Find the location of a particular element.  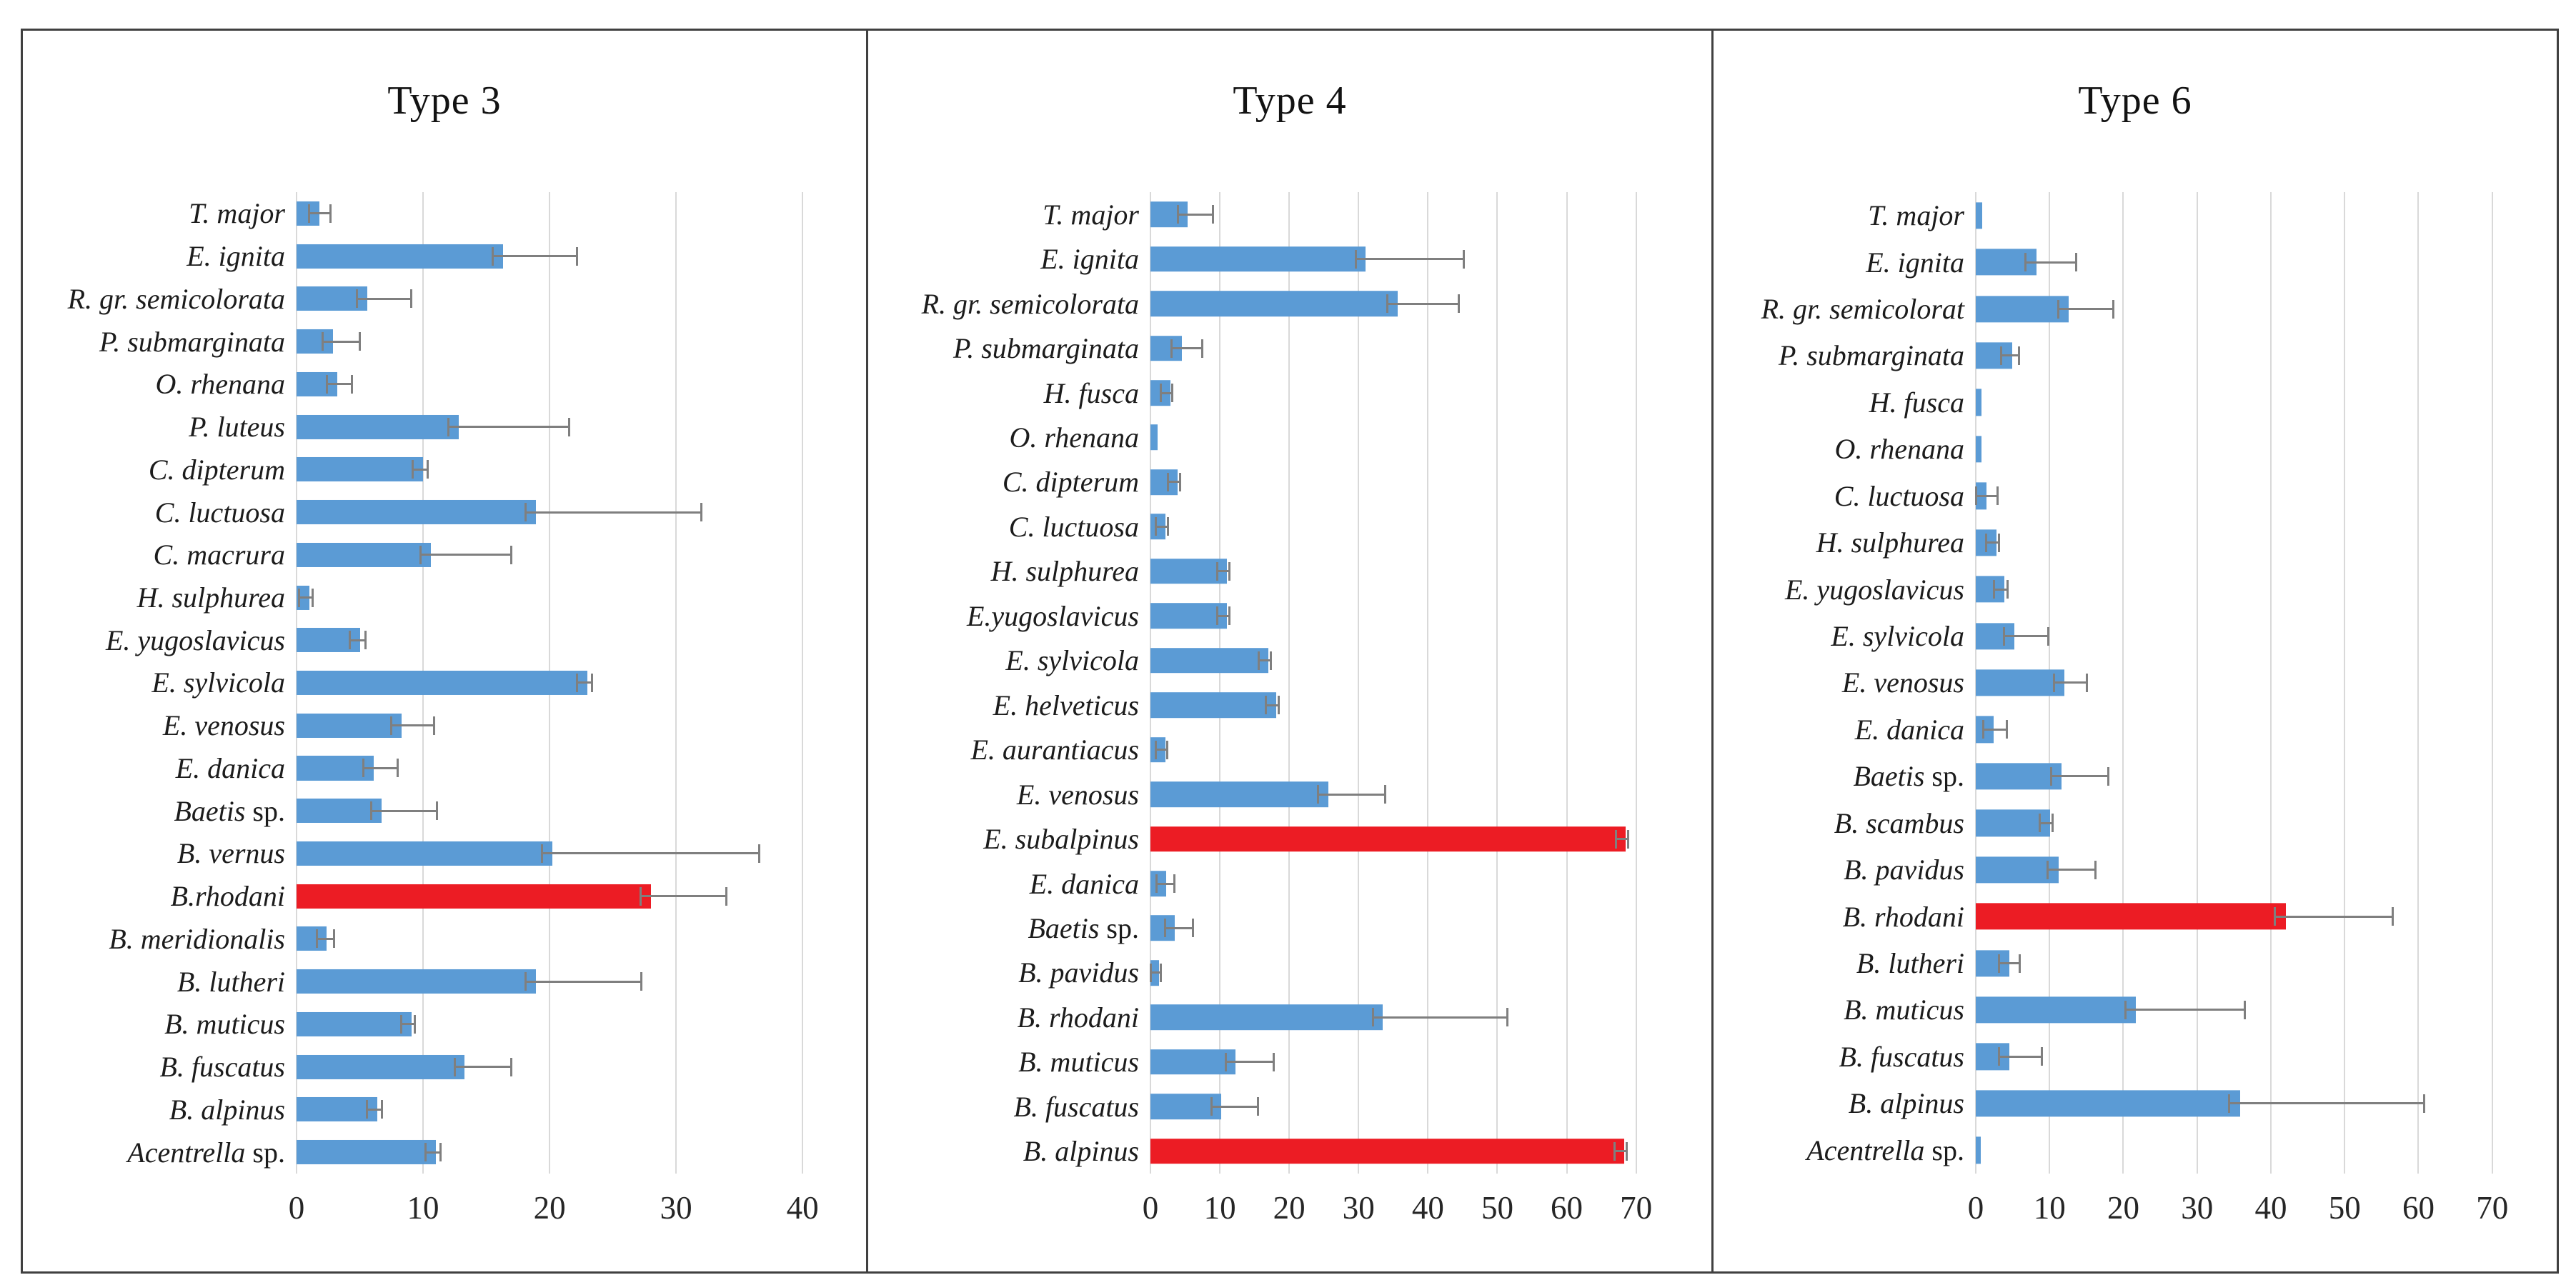

category-label: B. muticus is located at coordinates (1009, 1062).